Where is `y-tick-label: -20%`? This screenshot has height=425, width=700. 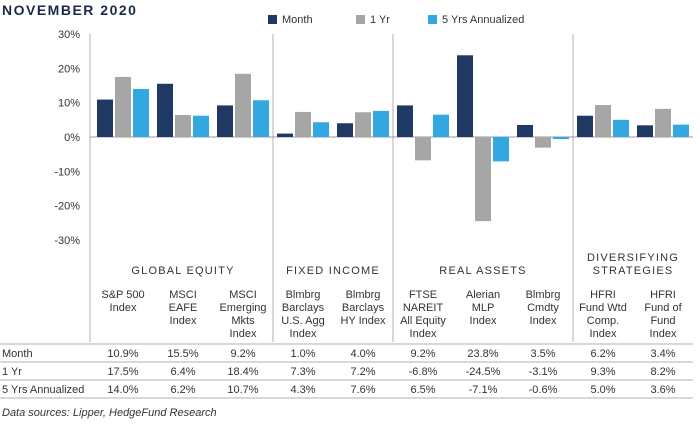
y-tick-label: -20% is located at coordinates (67, 207).